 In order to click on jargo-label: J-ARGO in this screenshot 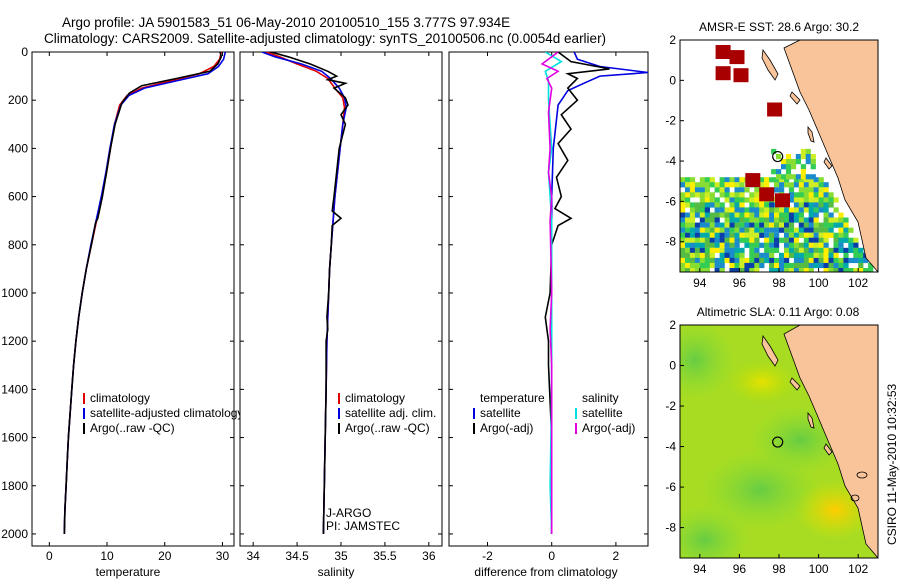, I will do `click(348, 513)`.